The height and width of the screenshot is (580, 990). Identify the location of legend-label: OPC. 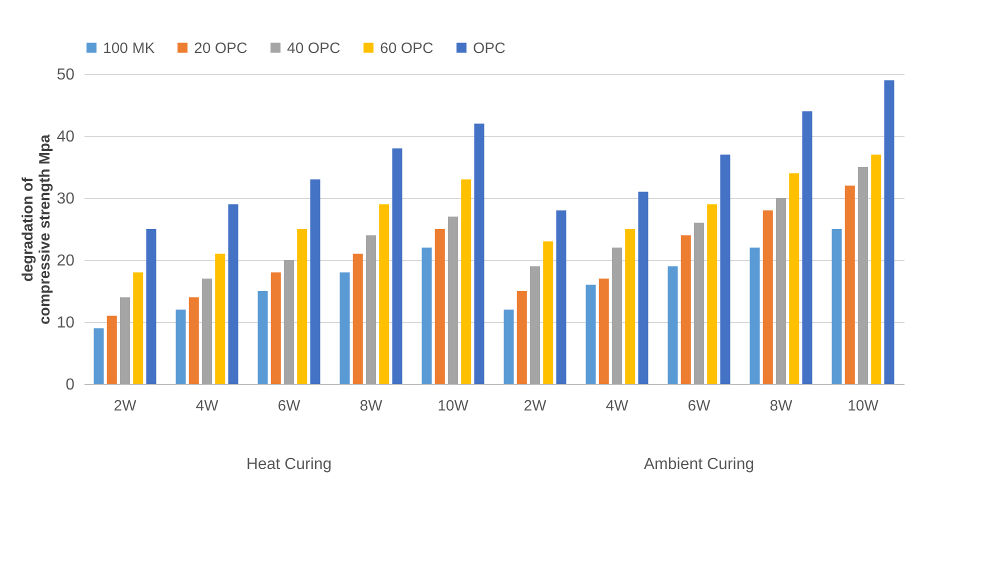
(489, 48).